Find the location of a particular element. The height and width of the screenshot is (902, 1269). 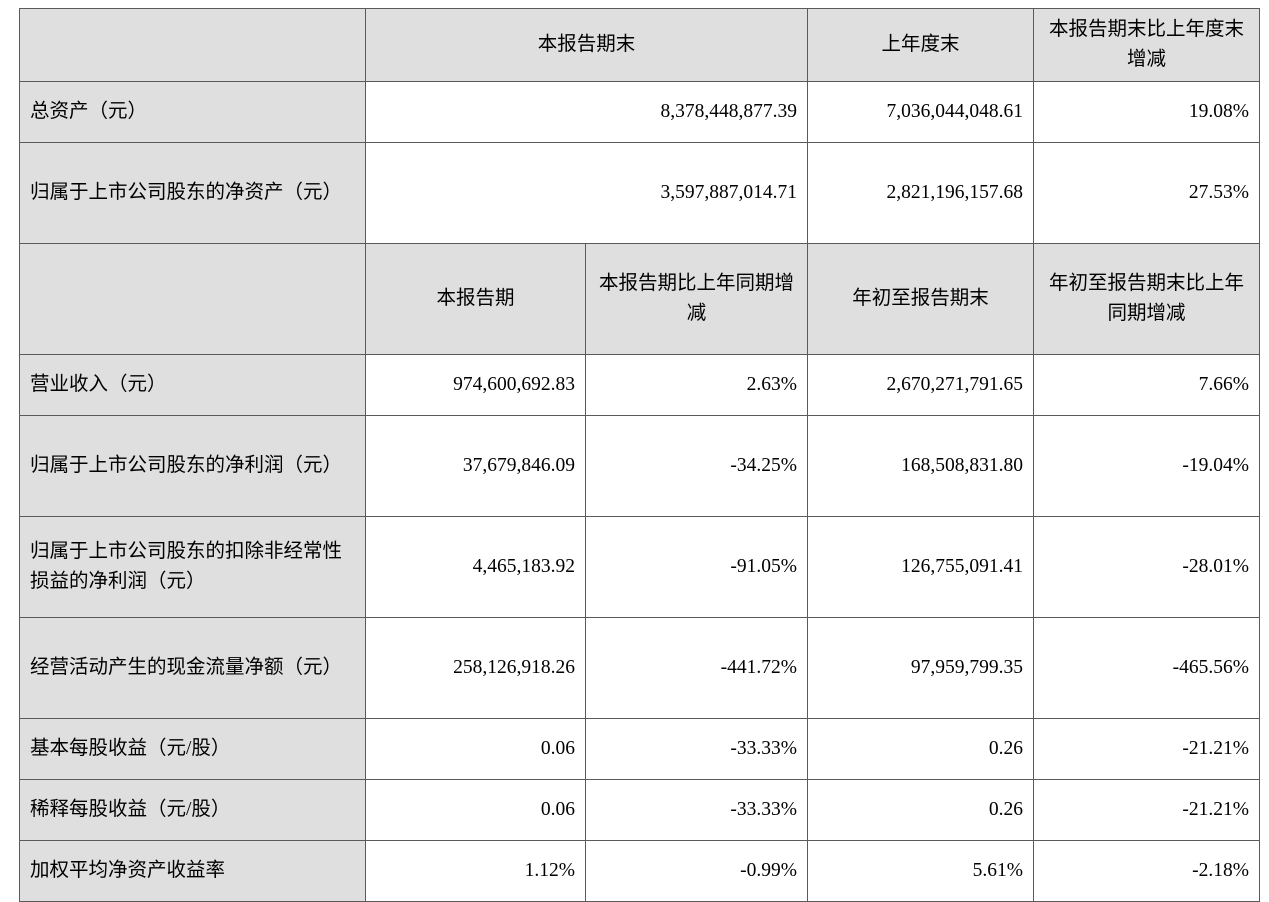

cell-weighted-roe-ytd-change: -2.18% is located at coordinates (1147, 871).